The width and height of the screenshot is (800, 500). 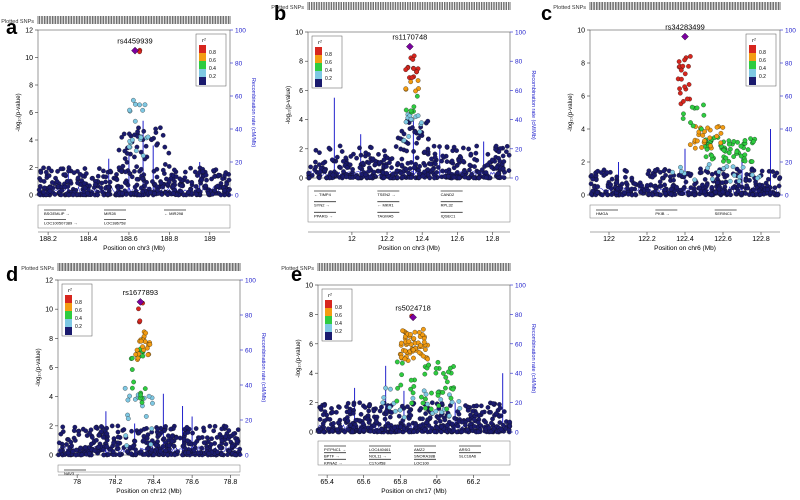 I want to click on y2-tick-label: 0, so click(x=237, y=196).